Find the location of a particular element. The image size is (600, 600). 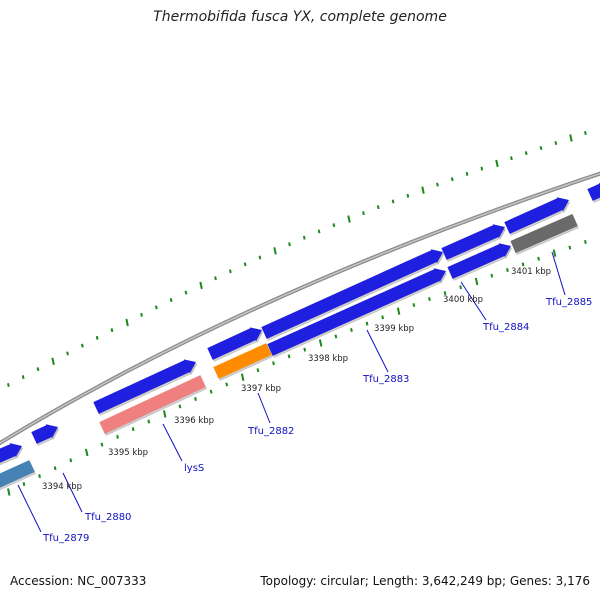

gene-arrow-tfu-2880-highlight is located at coordinates (44, 441).